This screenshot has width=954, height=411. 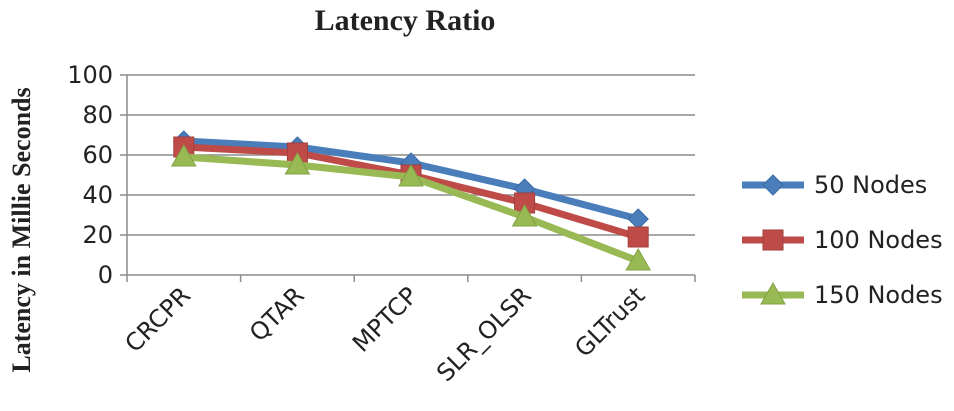 I want to click on legend-item: 100 Nodes, so click(x=842, y=240).